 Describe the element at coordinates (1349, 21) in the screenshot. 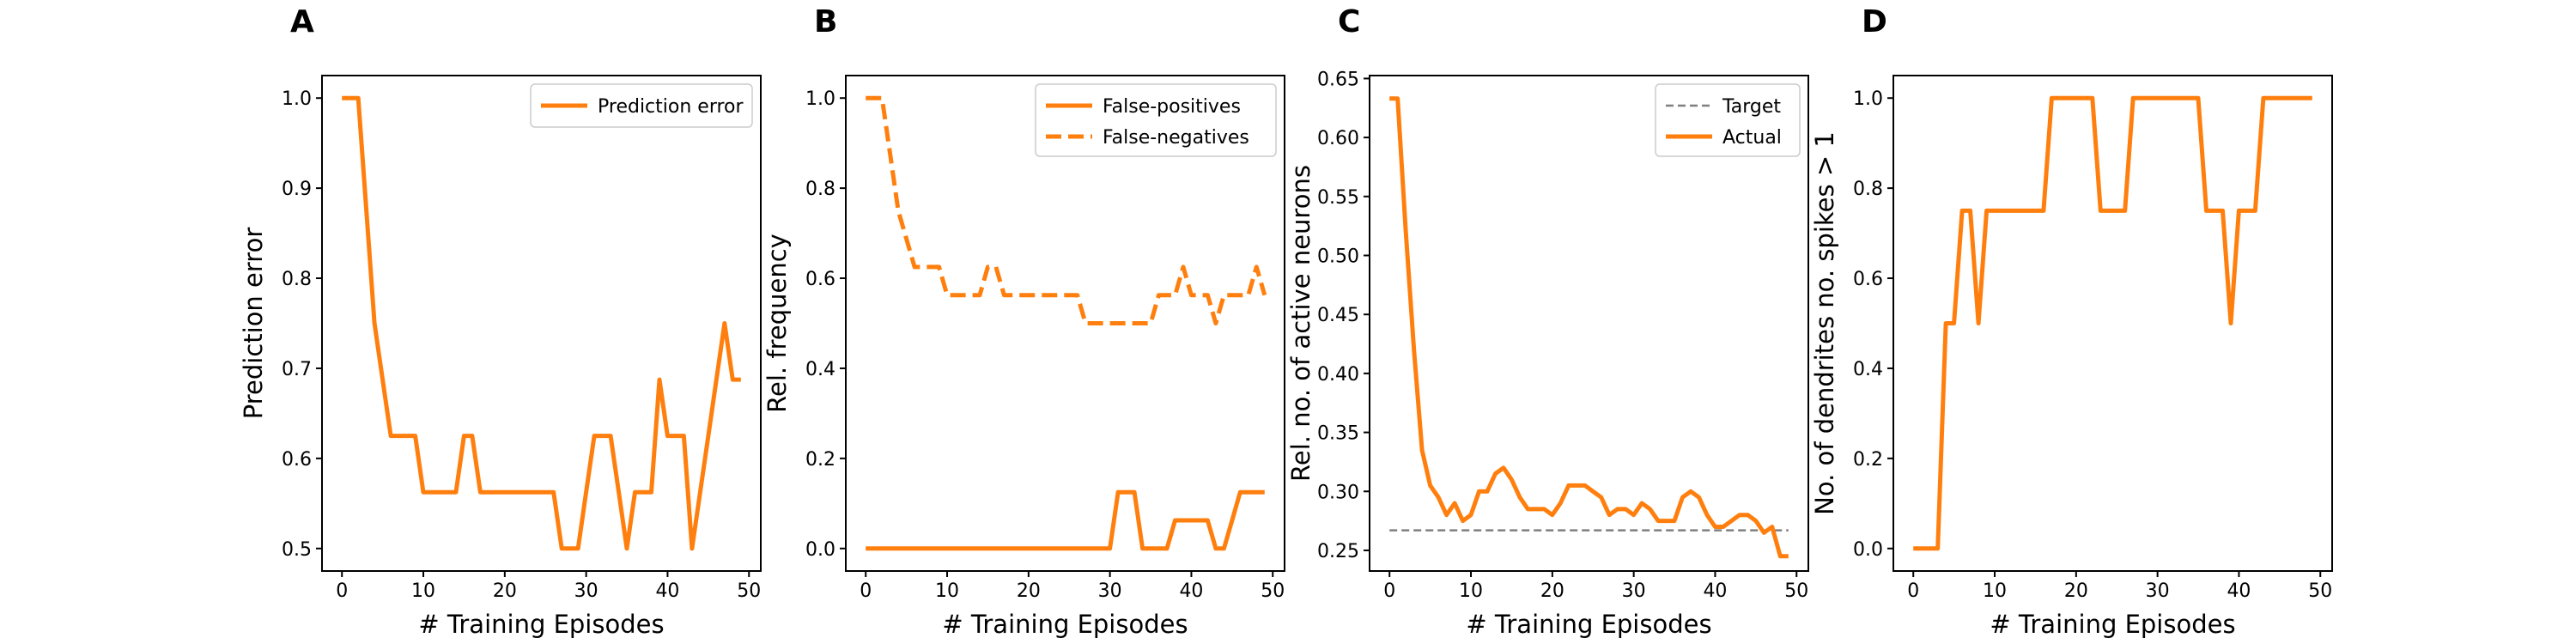

I see `panel-letter: C` at that location.